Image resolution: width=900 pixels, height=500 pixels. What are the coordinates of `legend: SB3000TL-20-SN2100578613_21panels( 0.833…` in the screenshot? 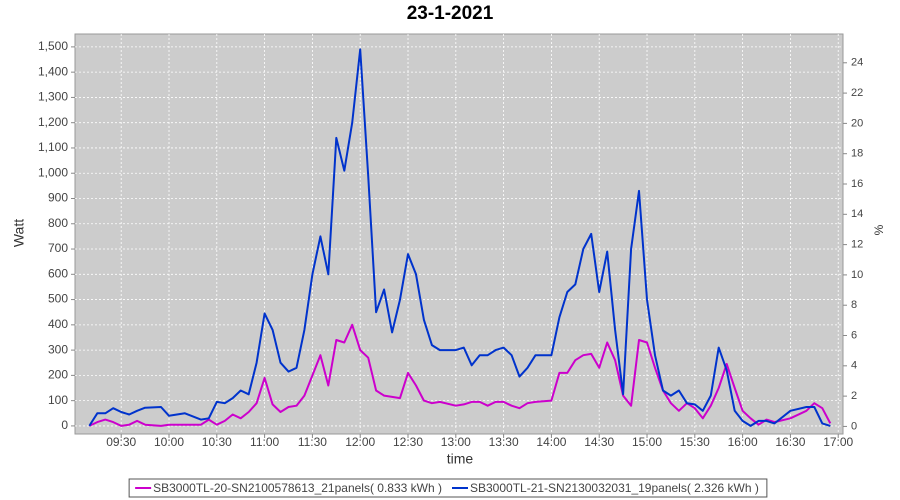 It's located at (448, 488).